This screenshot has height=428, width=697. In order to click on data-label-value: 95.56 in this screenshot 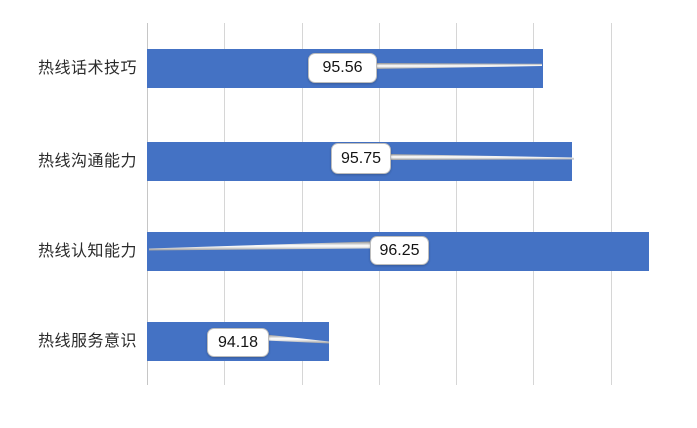, I will do `click(342, 67)`.